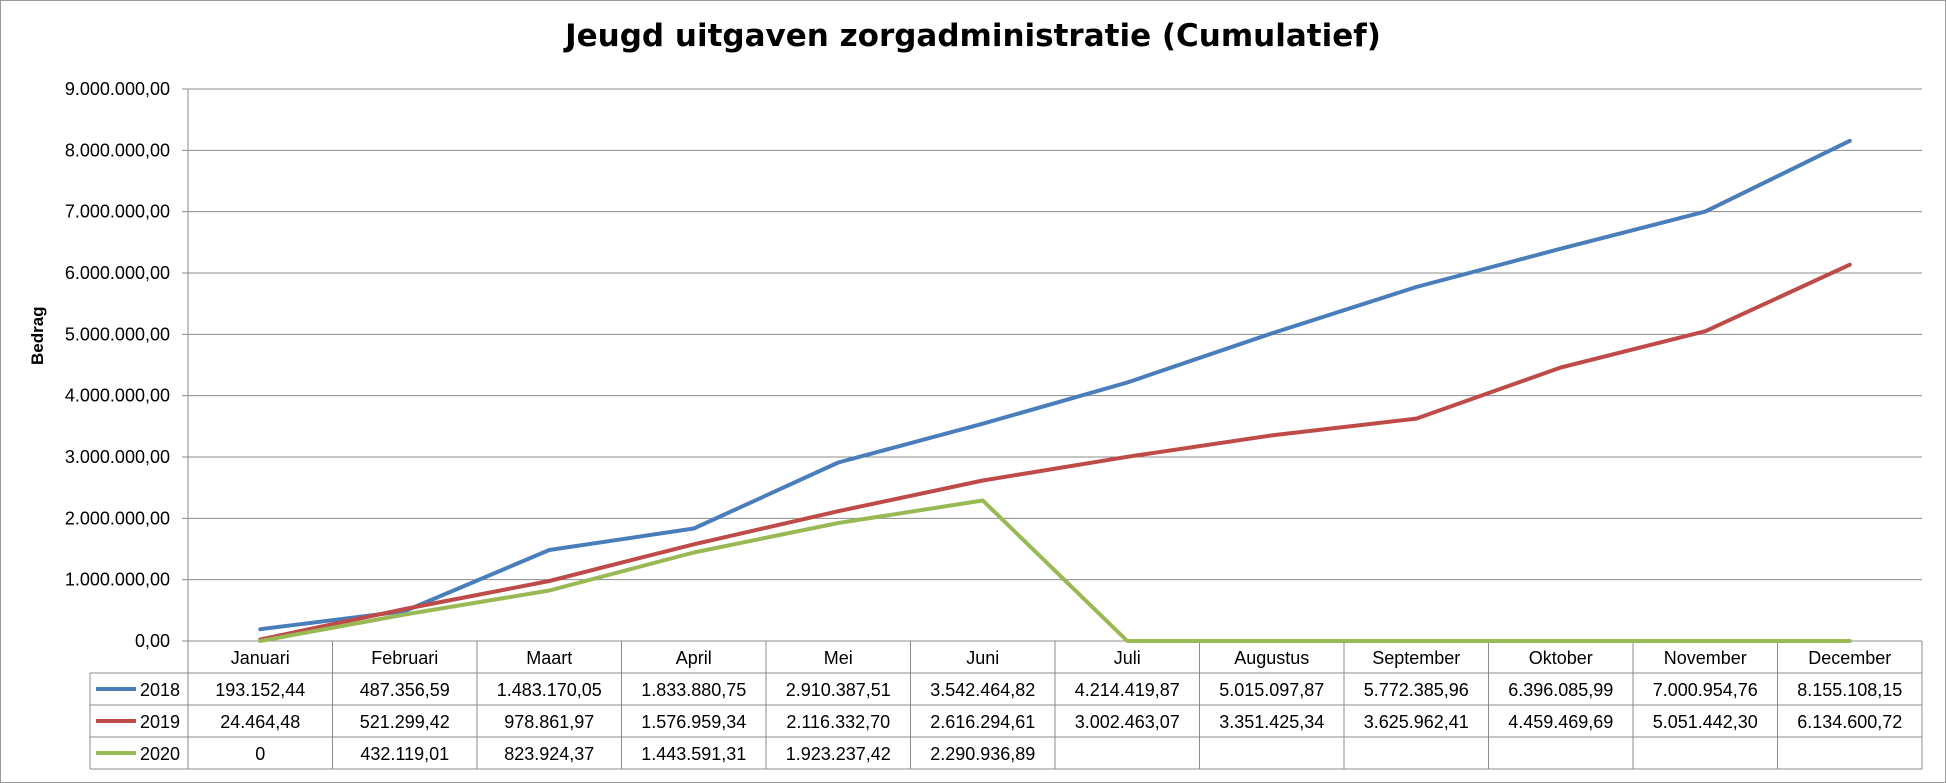 The image size is (1946, 783). What do you see at coordinates (1561, 658) in the screenshot?
I see `x-tick-label: Oktober` at bounding box center [1561, 658].